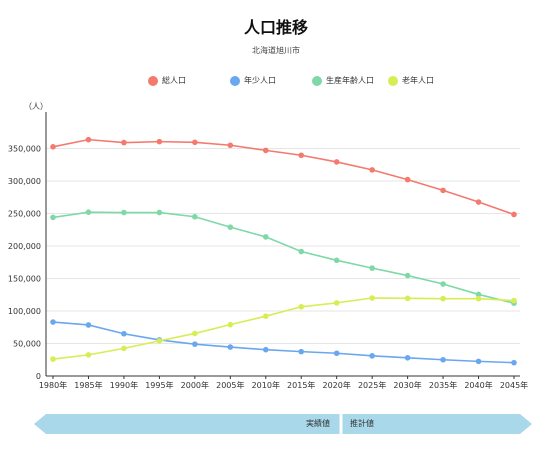  I want to click on y-tick-label: 350,000, so click(24, 149).